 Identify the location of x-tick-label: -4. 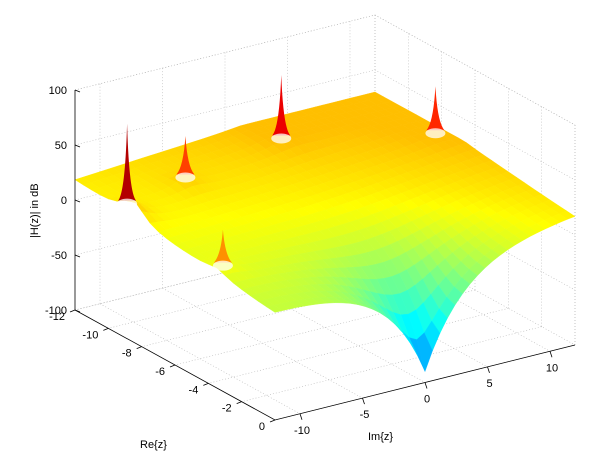
(194, 390).